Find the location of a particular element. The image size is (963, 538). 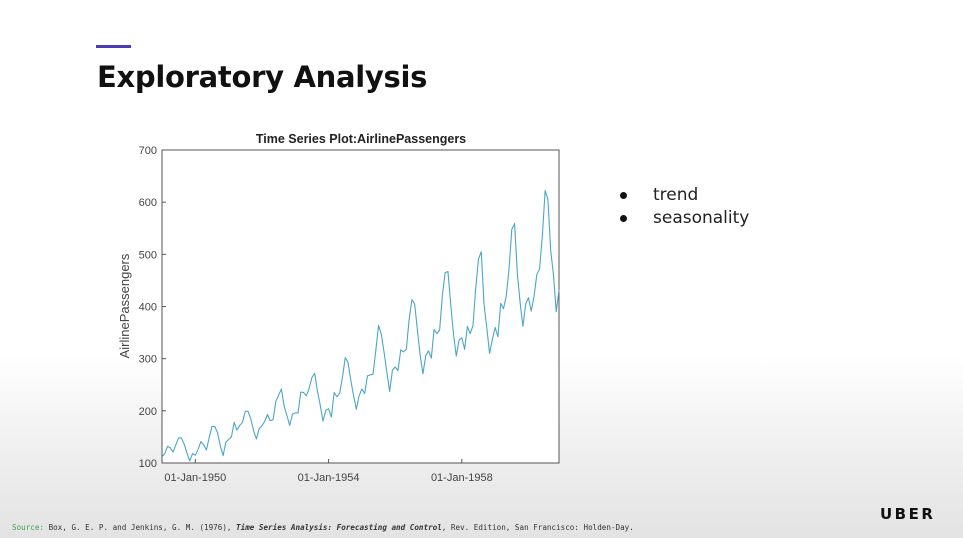

x-axis: 01-Jan-1950 01-Jan-1954 01-Jan-1958 is located at coordinates (328, 471).